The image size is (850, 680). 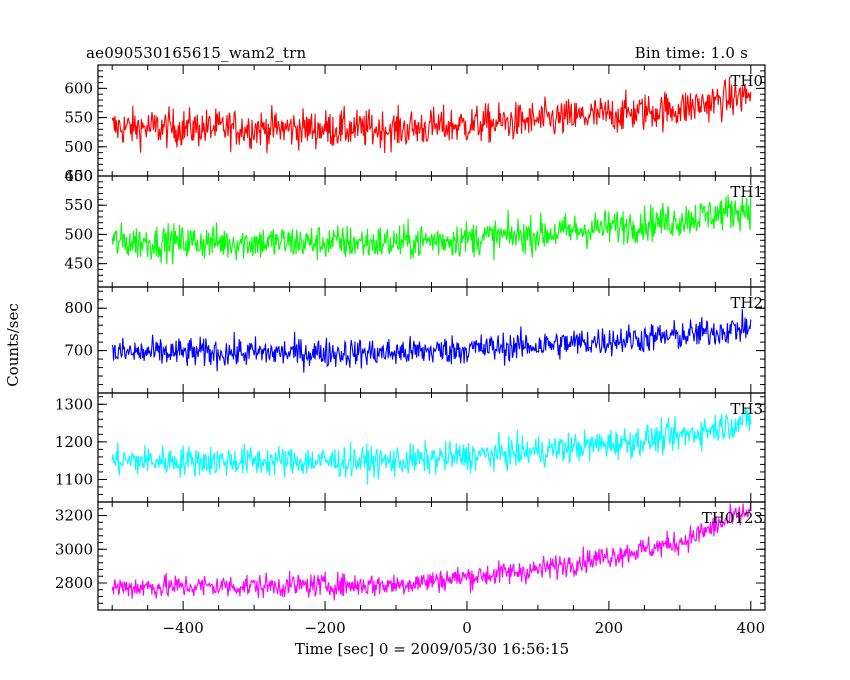 I want to click on x-tick-label: 400, so click(x=750, y=628).